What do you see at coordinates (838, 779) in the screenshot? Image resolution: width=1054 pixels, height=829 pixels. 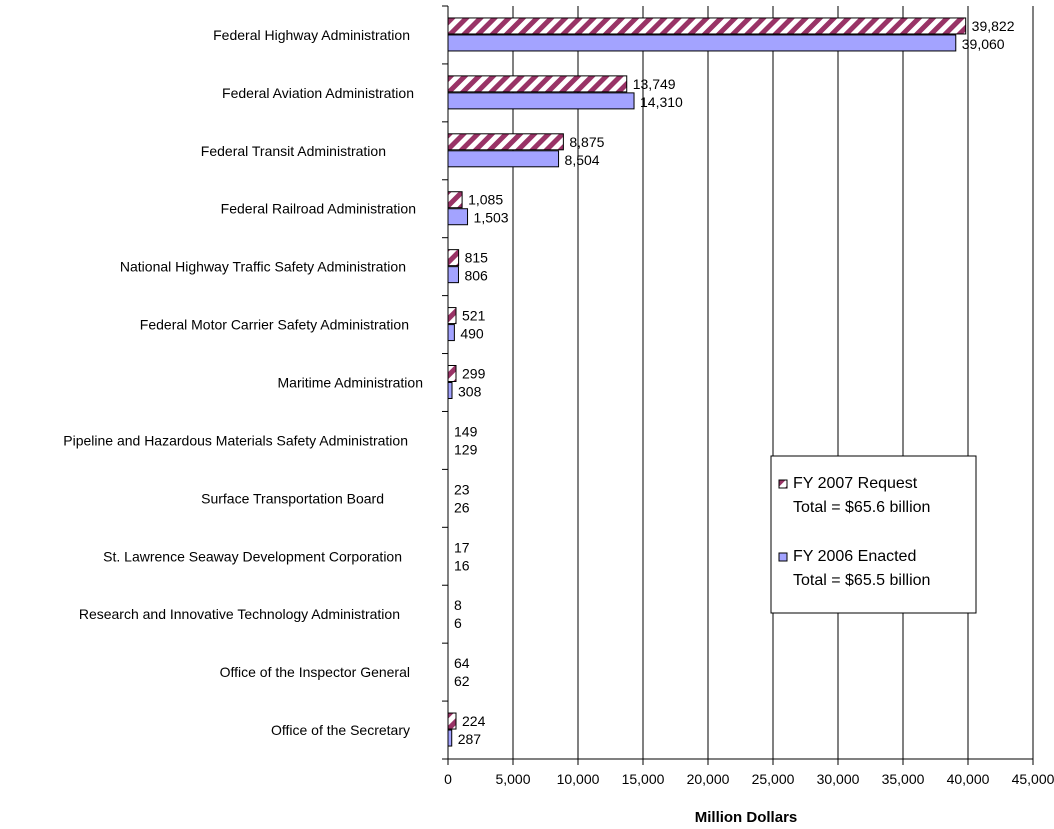 I see `x-tick-label: 30,000` at bounding box center [838, 779].